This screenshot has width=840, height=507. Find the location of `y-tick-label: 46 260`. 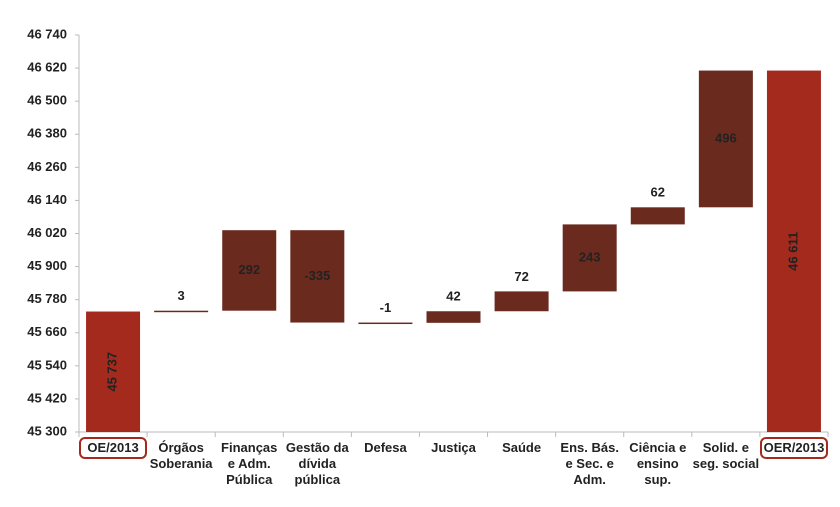

y-tick-label: 46 260 is located at coordinates (47, 166).